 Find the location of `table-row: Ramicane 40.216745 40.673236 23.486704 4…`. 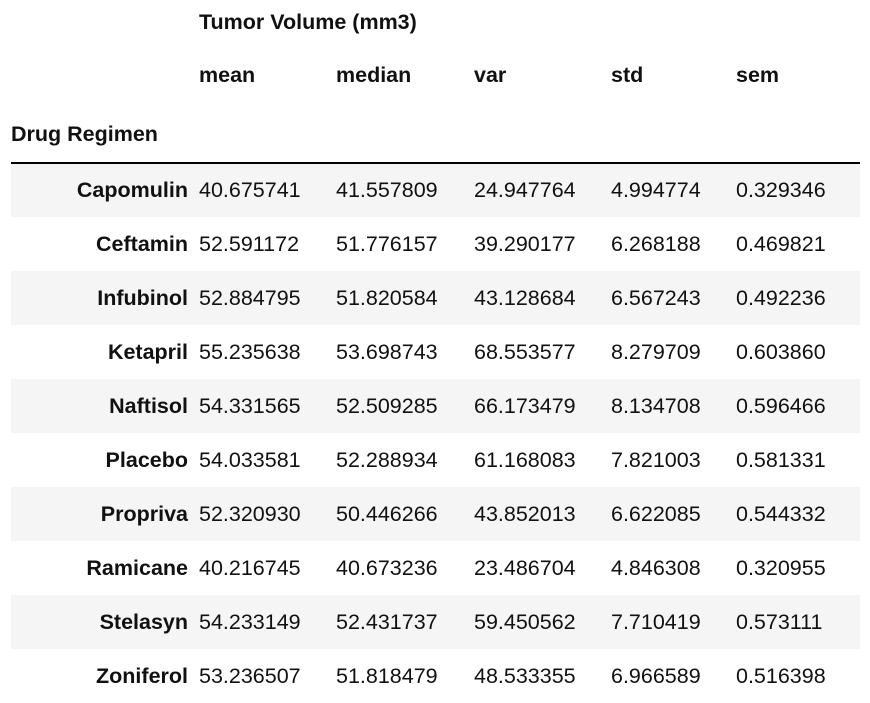

table-row: Ramicane 40.216745 40.673236 23.486704 4… is located at coordinates (435, 568).